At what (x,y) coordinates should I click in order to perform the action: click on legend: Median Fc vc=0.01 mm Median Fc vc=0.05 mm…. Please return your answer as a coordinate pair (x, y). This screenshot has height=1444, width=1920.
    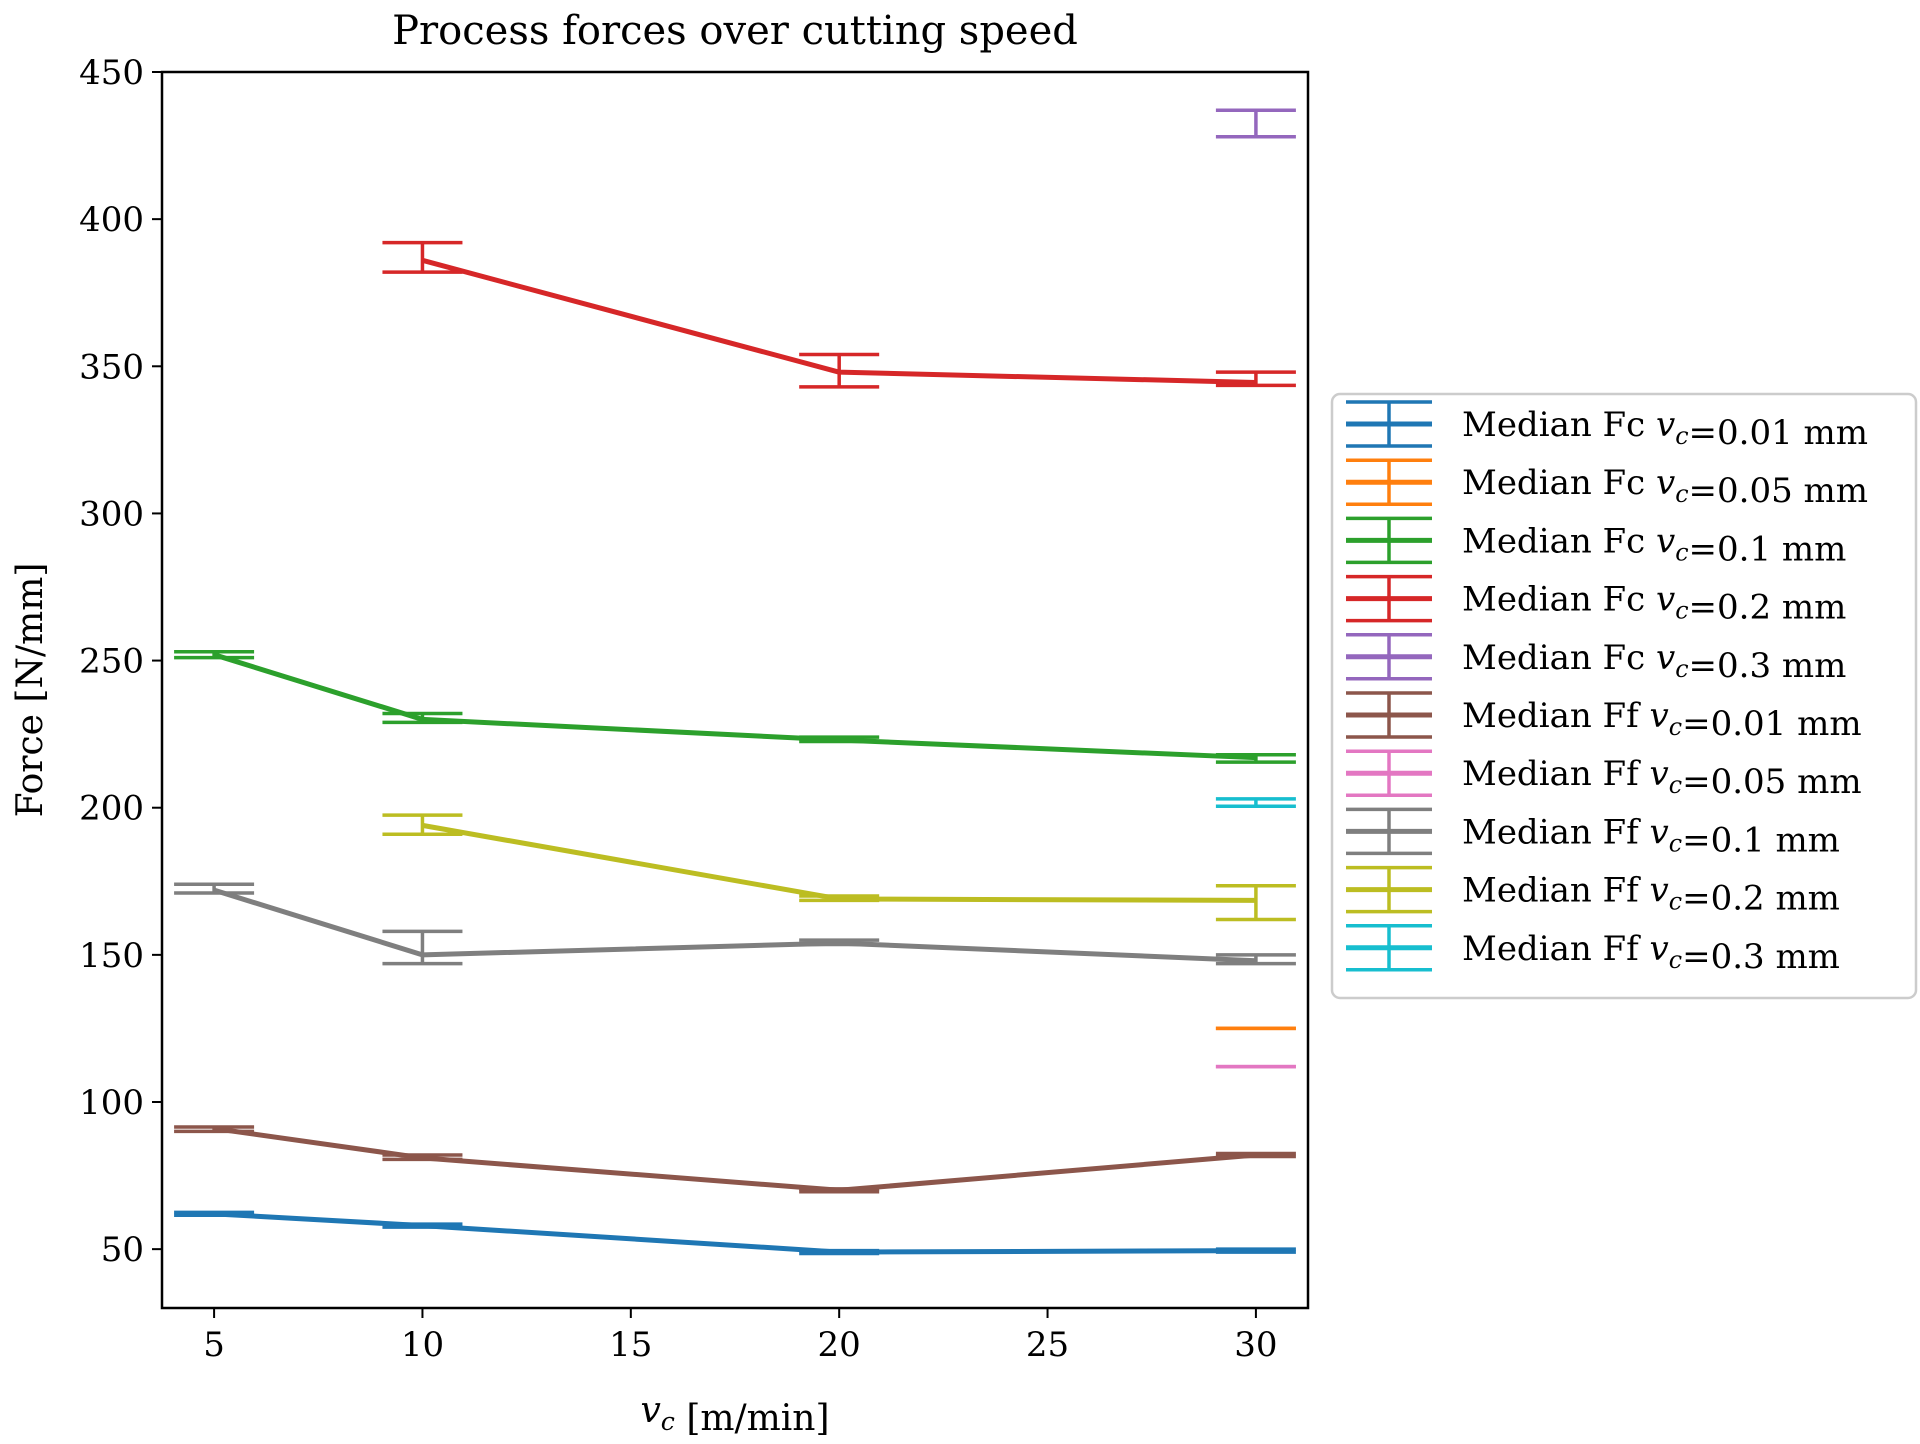
    Looking at the image, I should click on (1624, 696).